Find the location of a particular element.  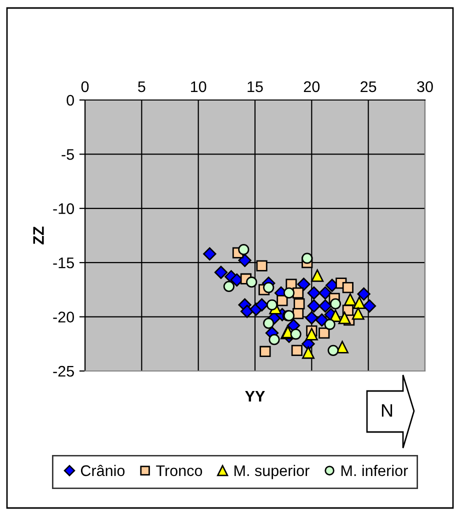

legend-label: Tronco is located at coordinates (179, 470).